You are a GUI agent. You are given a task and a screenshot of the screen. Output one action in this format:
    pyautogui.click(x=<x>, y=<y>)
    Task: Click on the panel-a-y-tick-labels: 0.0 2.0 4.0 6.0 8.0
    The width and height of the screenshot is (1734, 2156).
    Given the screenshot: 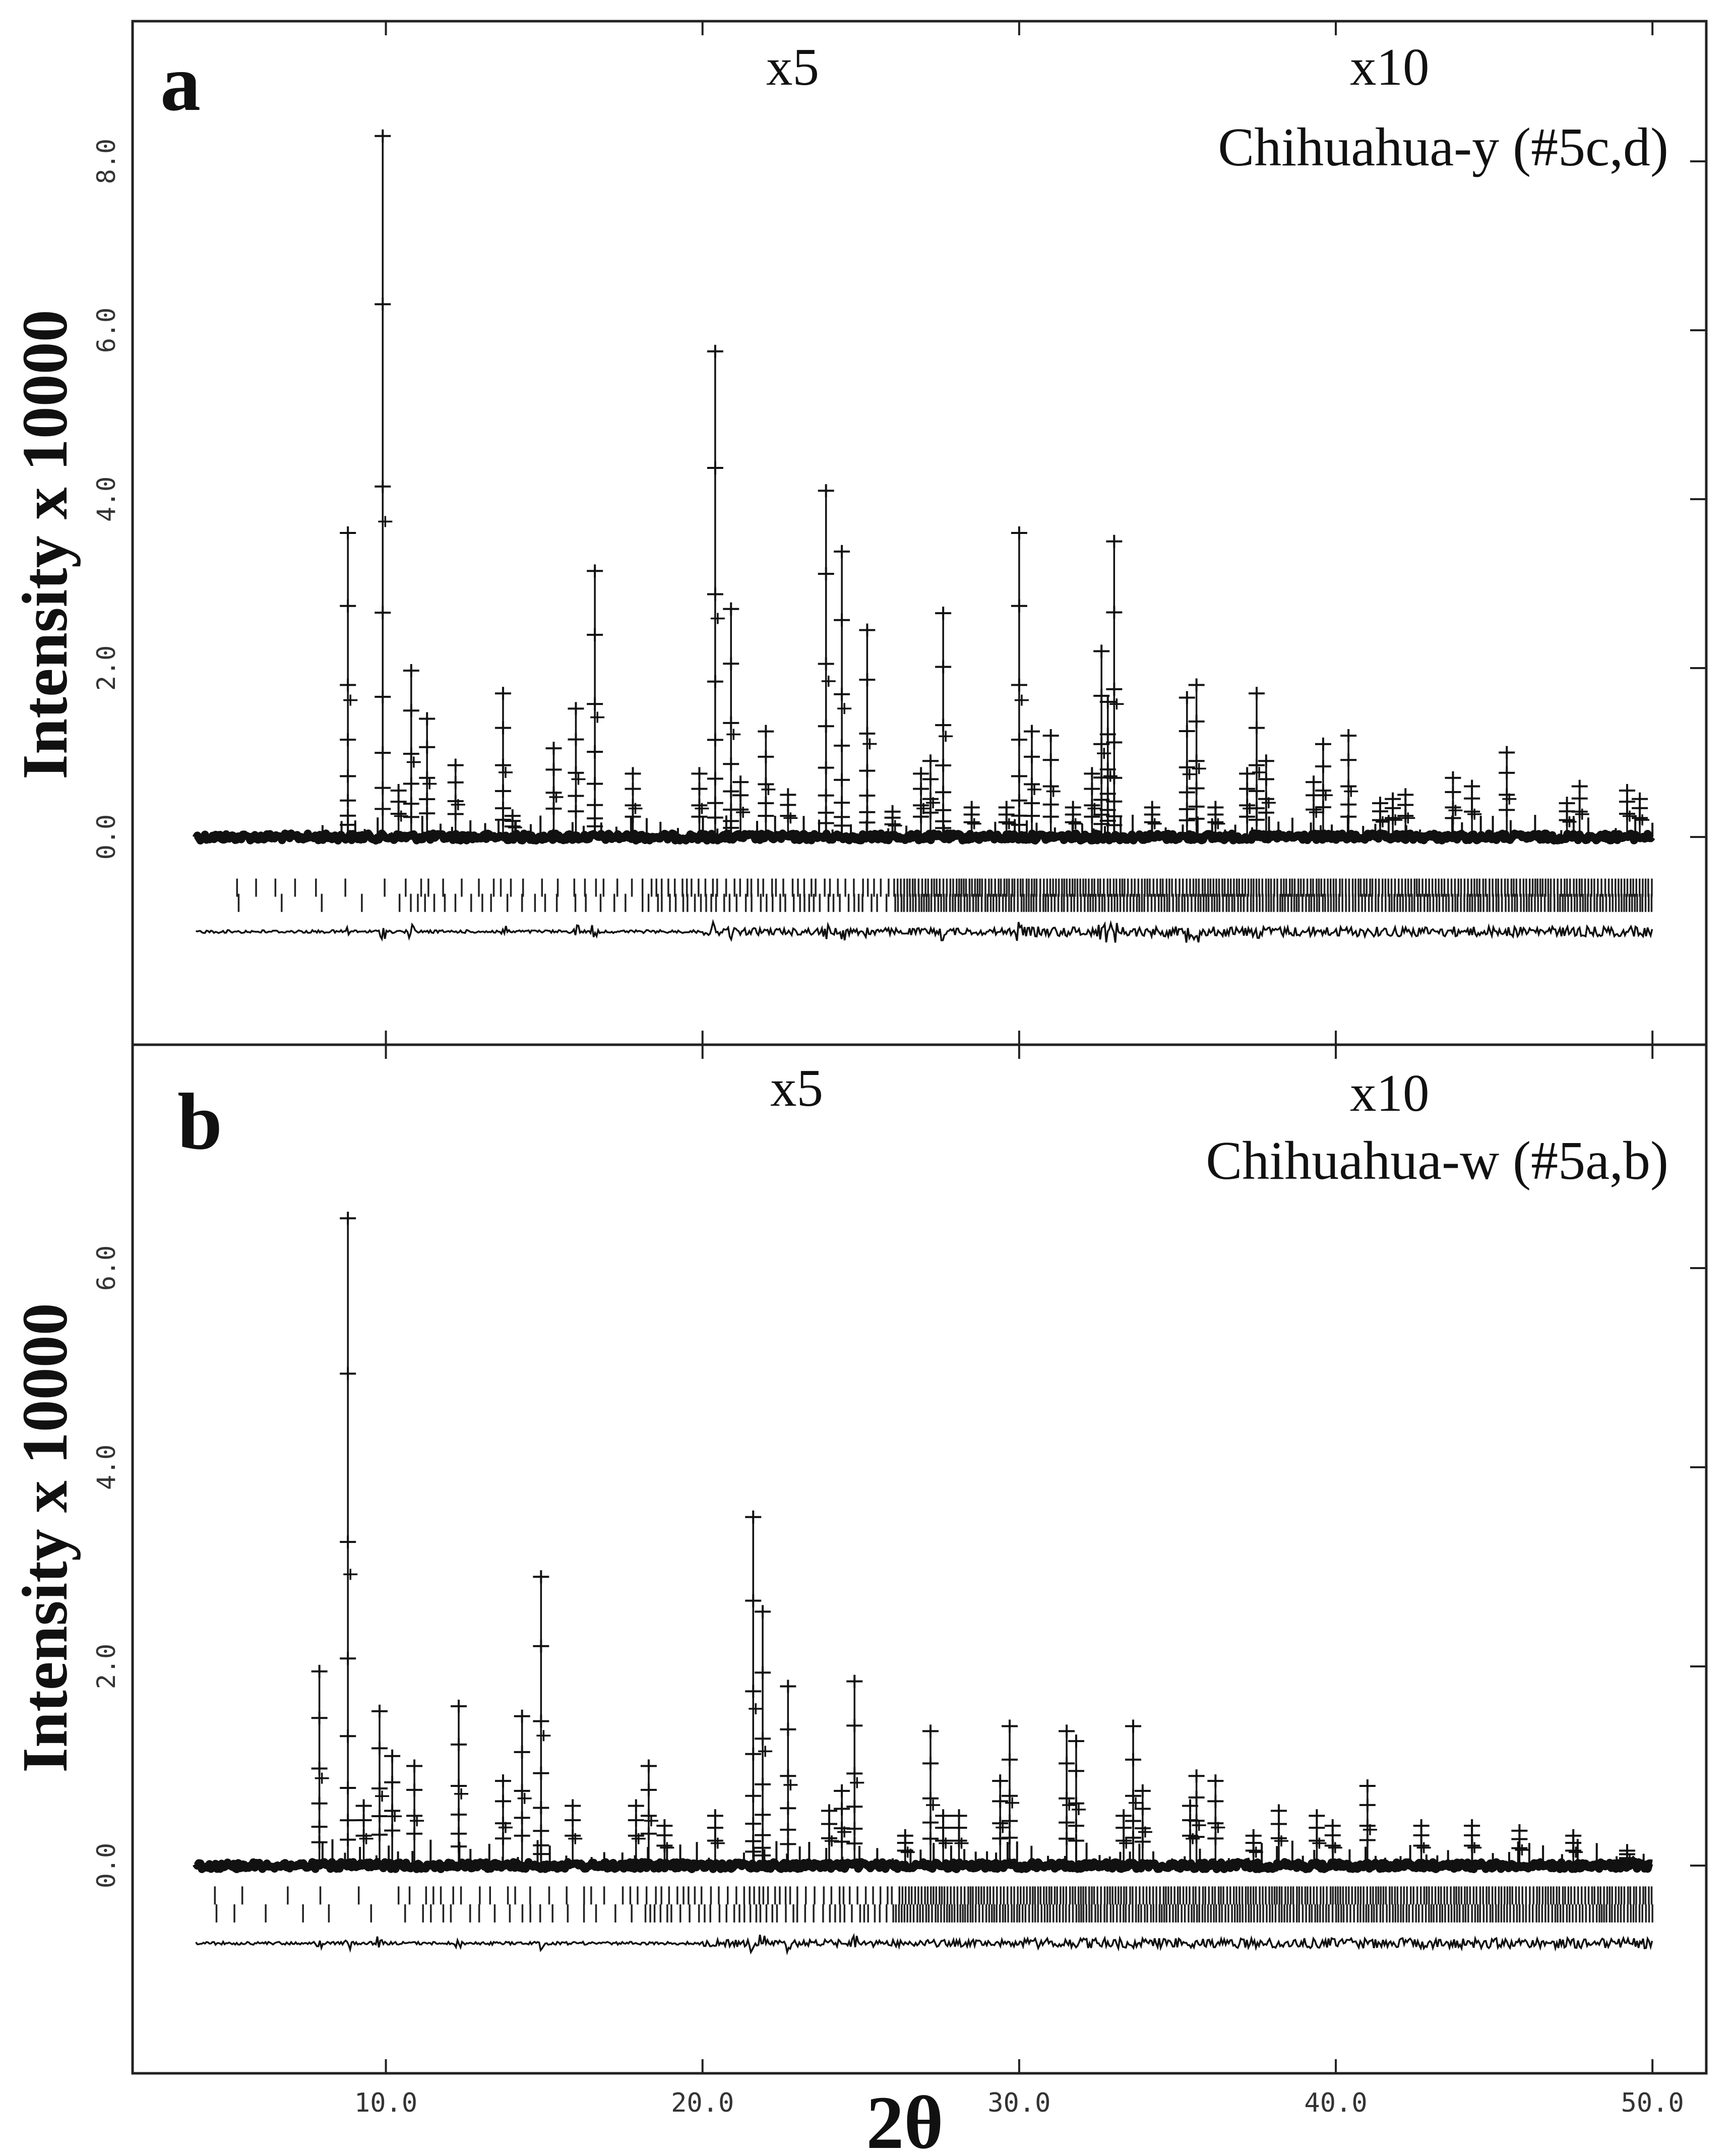 What is the action you would take?
    pyautogui.click(x=106, y=499)
    